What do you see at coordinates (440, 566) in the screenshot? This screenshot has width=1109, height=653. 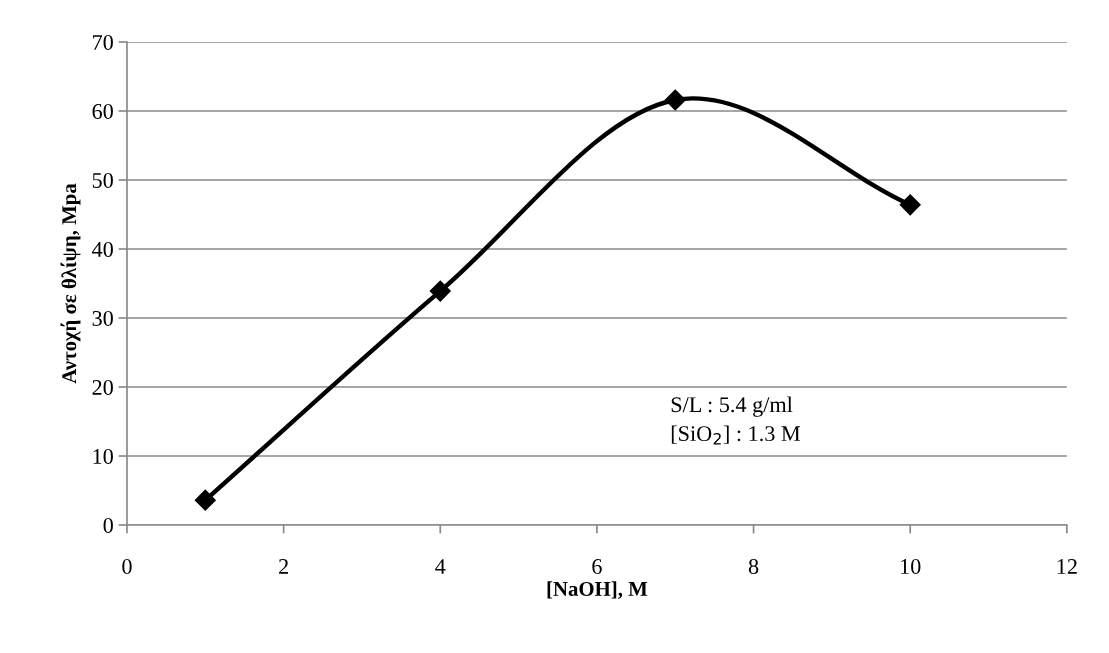 I see `x-tick-label: 4` at bounding box center [440, 566].